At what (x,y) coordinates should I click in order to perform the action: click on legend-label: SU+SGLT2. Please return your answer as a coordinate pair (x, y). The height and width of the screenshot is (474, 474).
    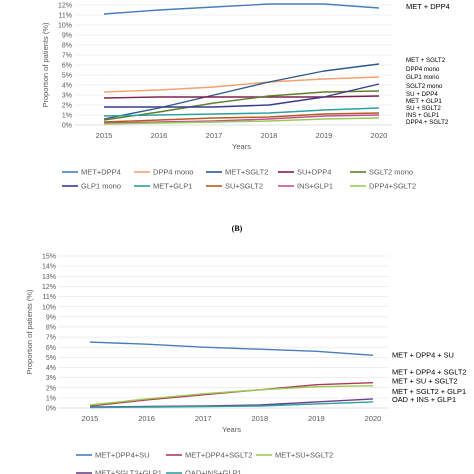
    Looking at the image, I should click on (244, 186).